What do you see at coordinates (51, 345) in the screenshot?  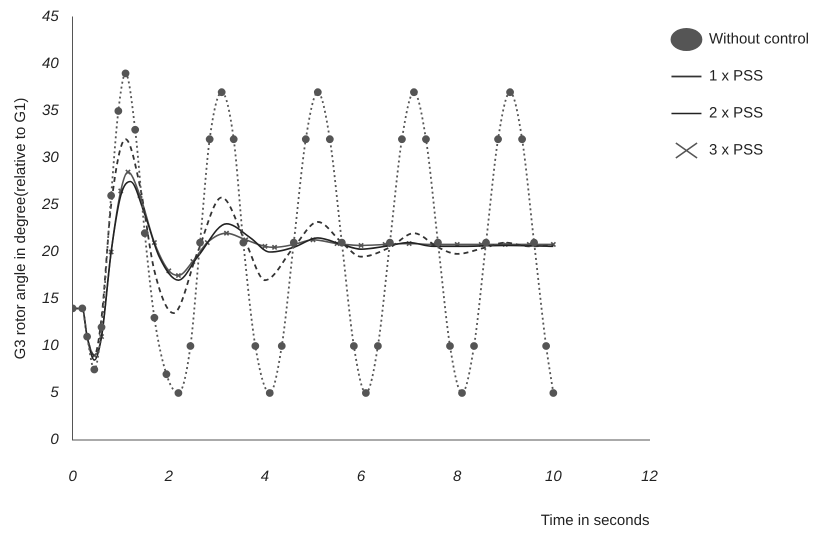 I see `y-tick-label: 10` at bounding box center [51, 345].